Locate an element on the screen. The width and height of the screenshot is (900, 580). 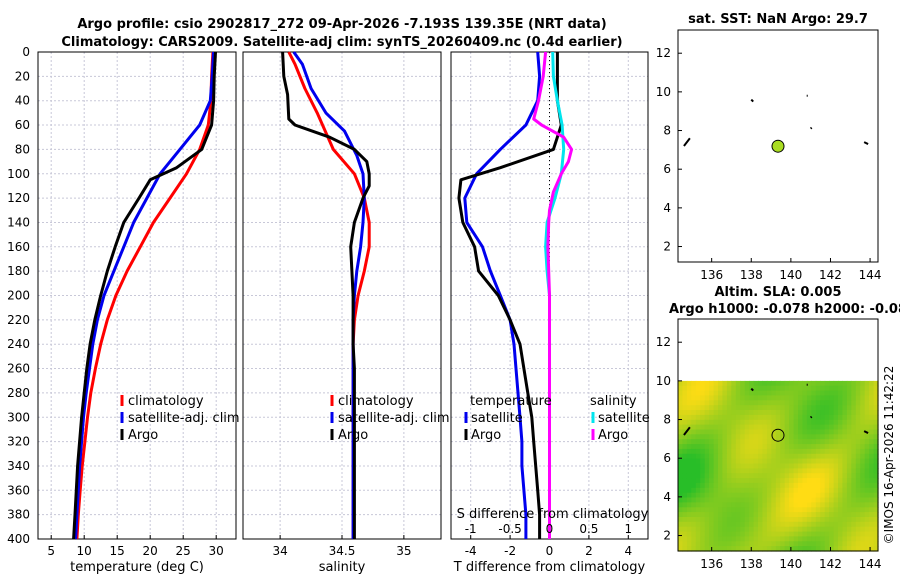
x-tick-label: 0 is located at coordinates (550, 551).